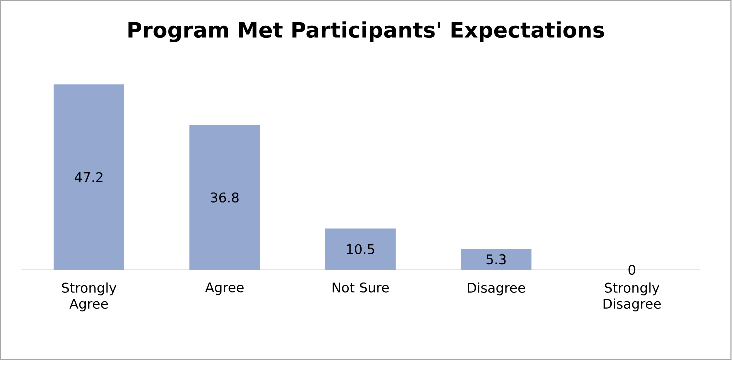  Describe the element at coordinates (632, 270) in the screenshot. I see `data-label: 0` at that location.